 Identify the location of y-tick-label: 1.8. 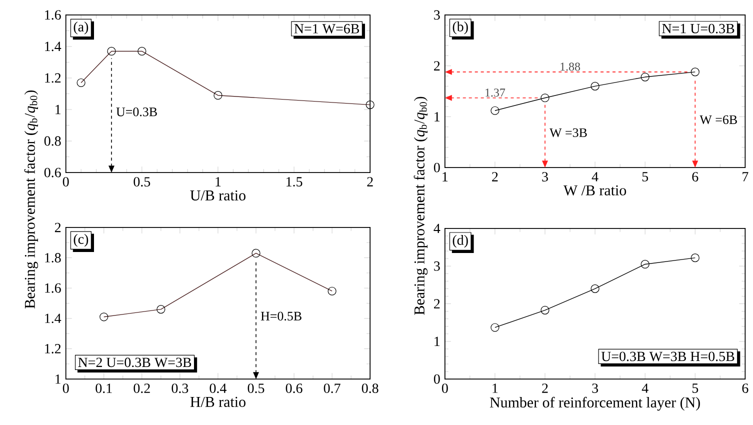
(53, 258).